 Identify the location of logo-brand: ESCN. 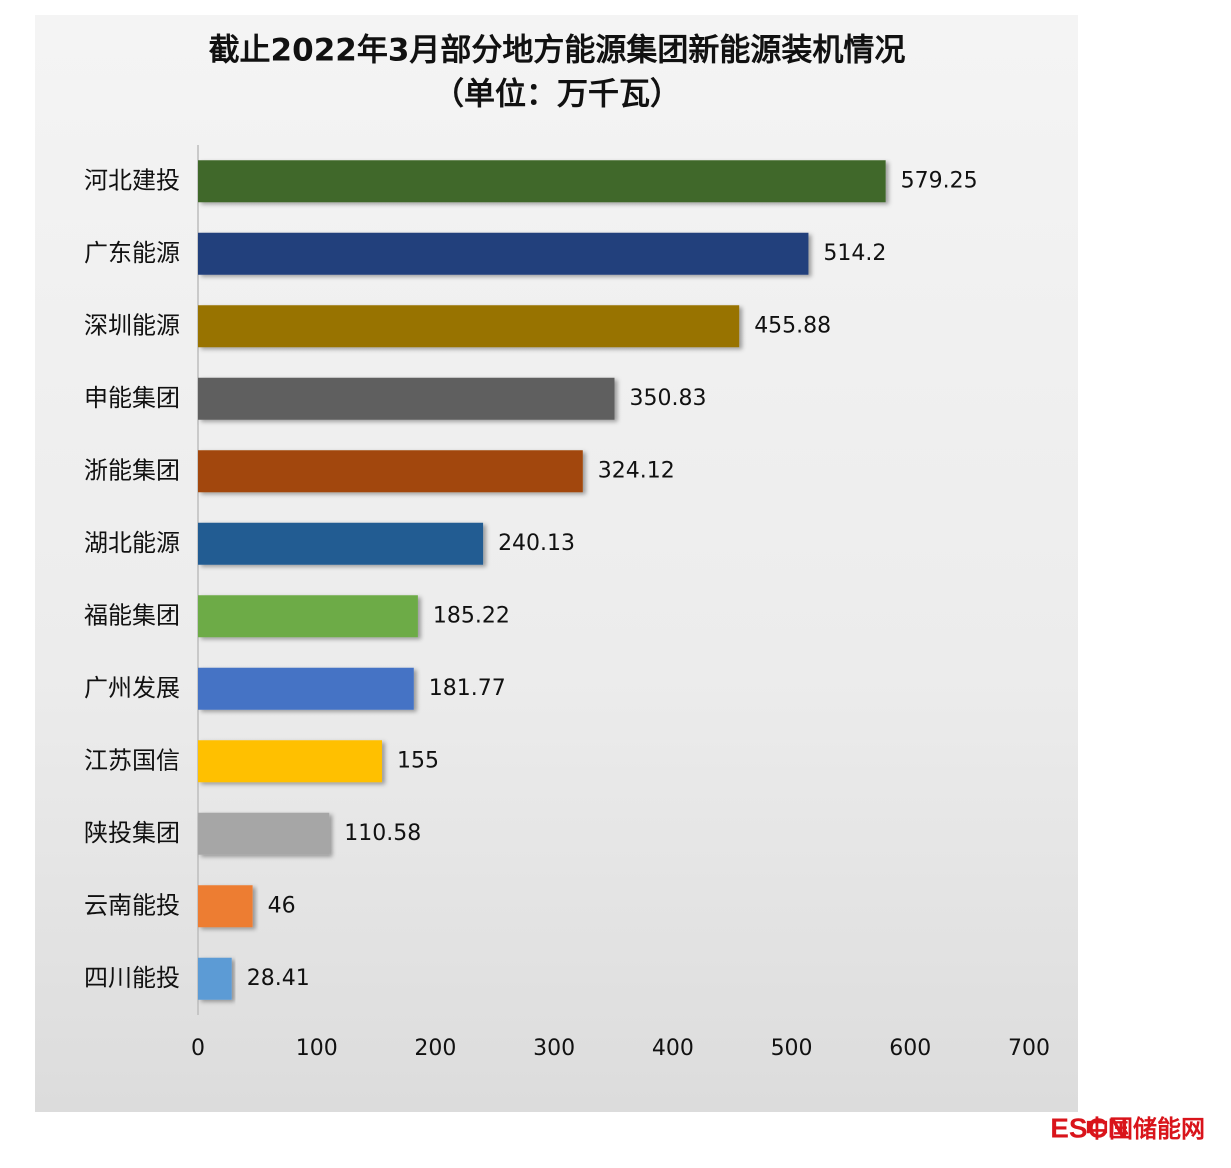
(1089, 1127).